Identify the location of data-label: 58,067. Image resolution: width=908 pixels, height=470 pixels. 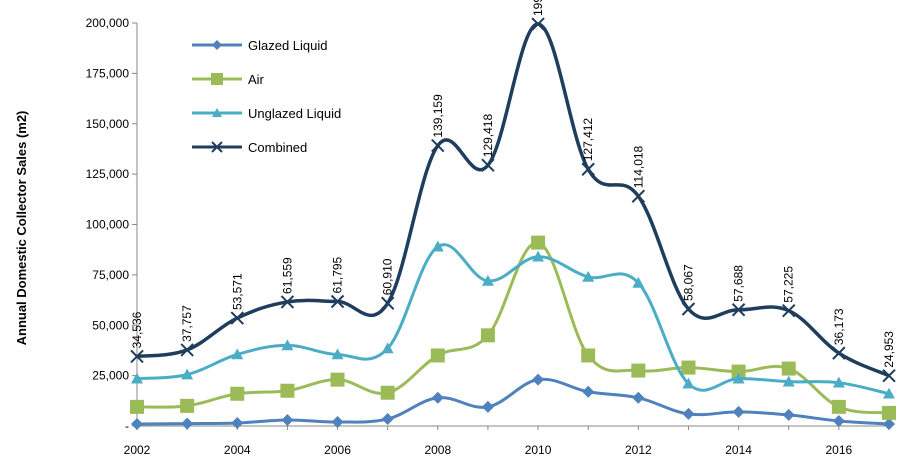
(688, 282).